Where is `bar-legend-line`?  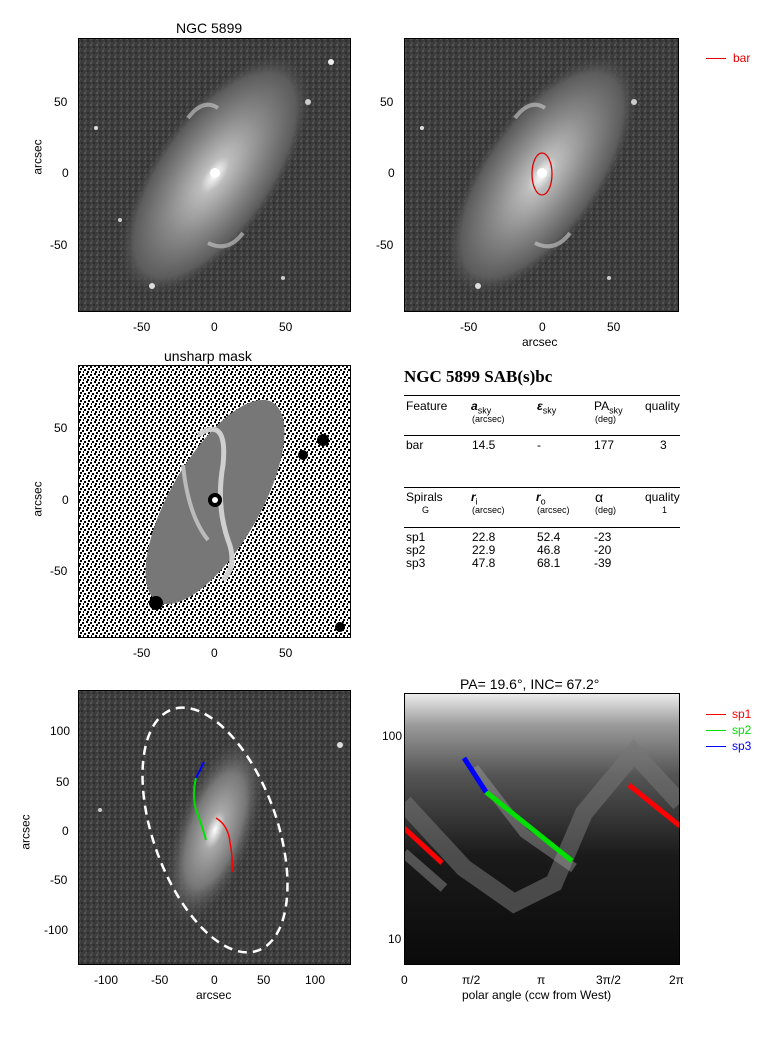 bar-legend-line is located at coordinates (716, 58).